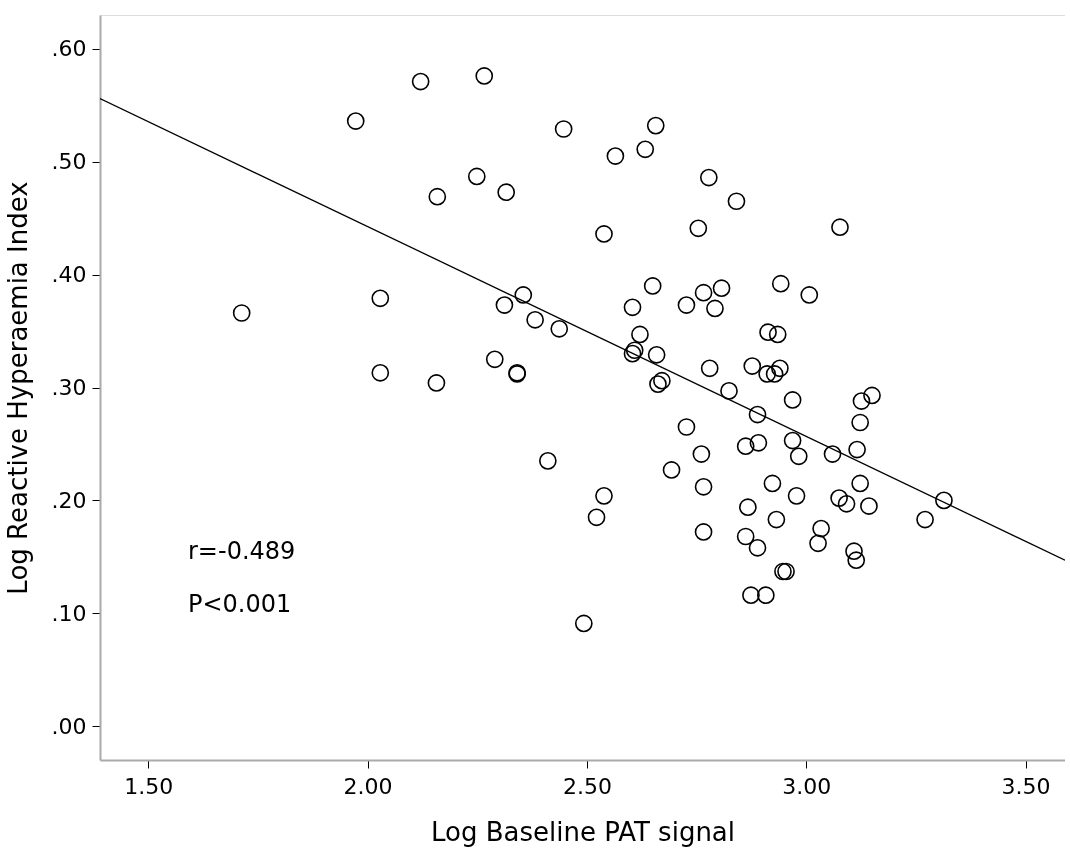 The image size is (1070, 864). I want to click on y-tick-label: .10, so click(69, 613).